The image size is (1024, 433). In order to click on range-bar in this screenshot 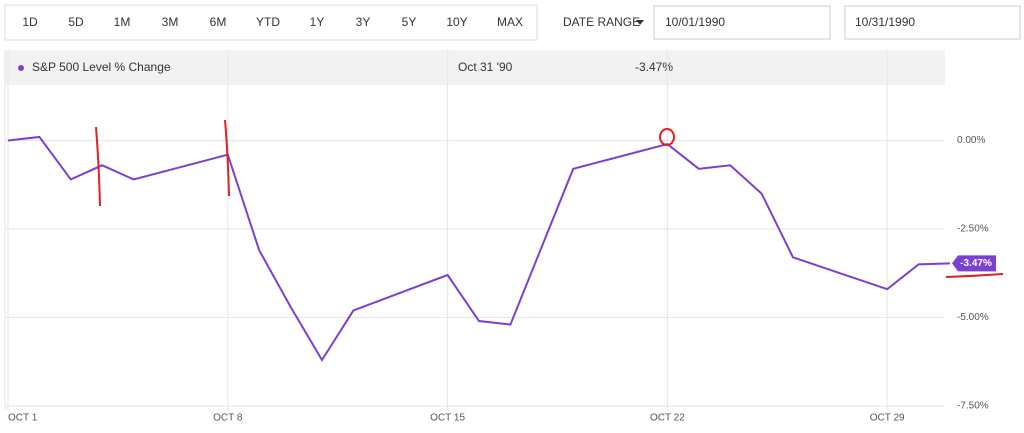, I will do `click(271, 22)`.